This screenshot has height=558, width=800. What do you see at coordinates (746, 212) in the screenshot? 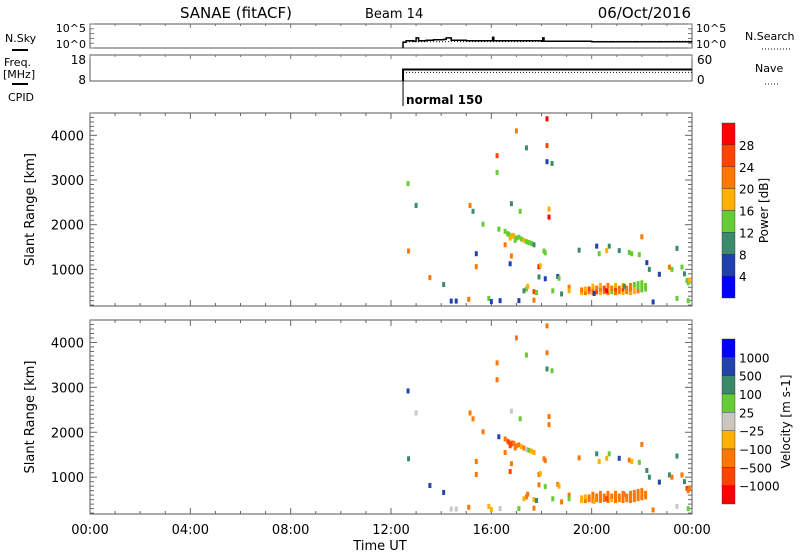
I see `colorbar-tick-label: 16` at bounding box center [746, 212].